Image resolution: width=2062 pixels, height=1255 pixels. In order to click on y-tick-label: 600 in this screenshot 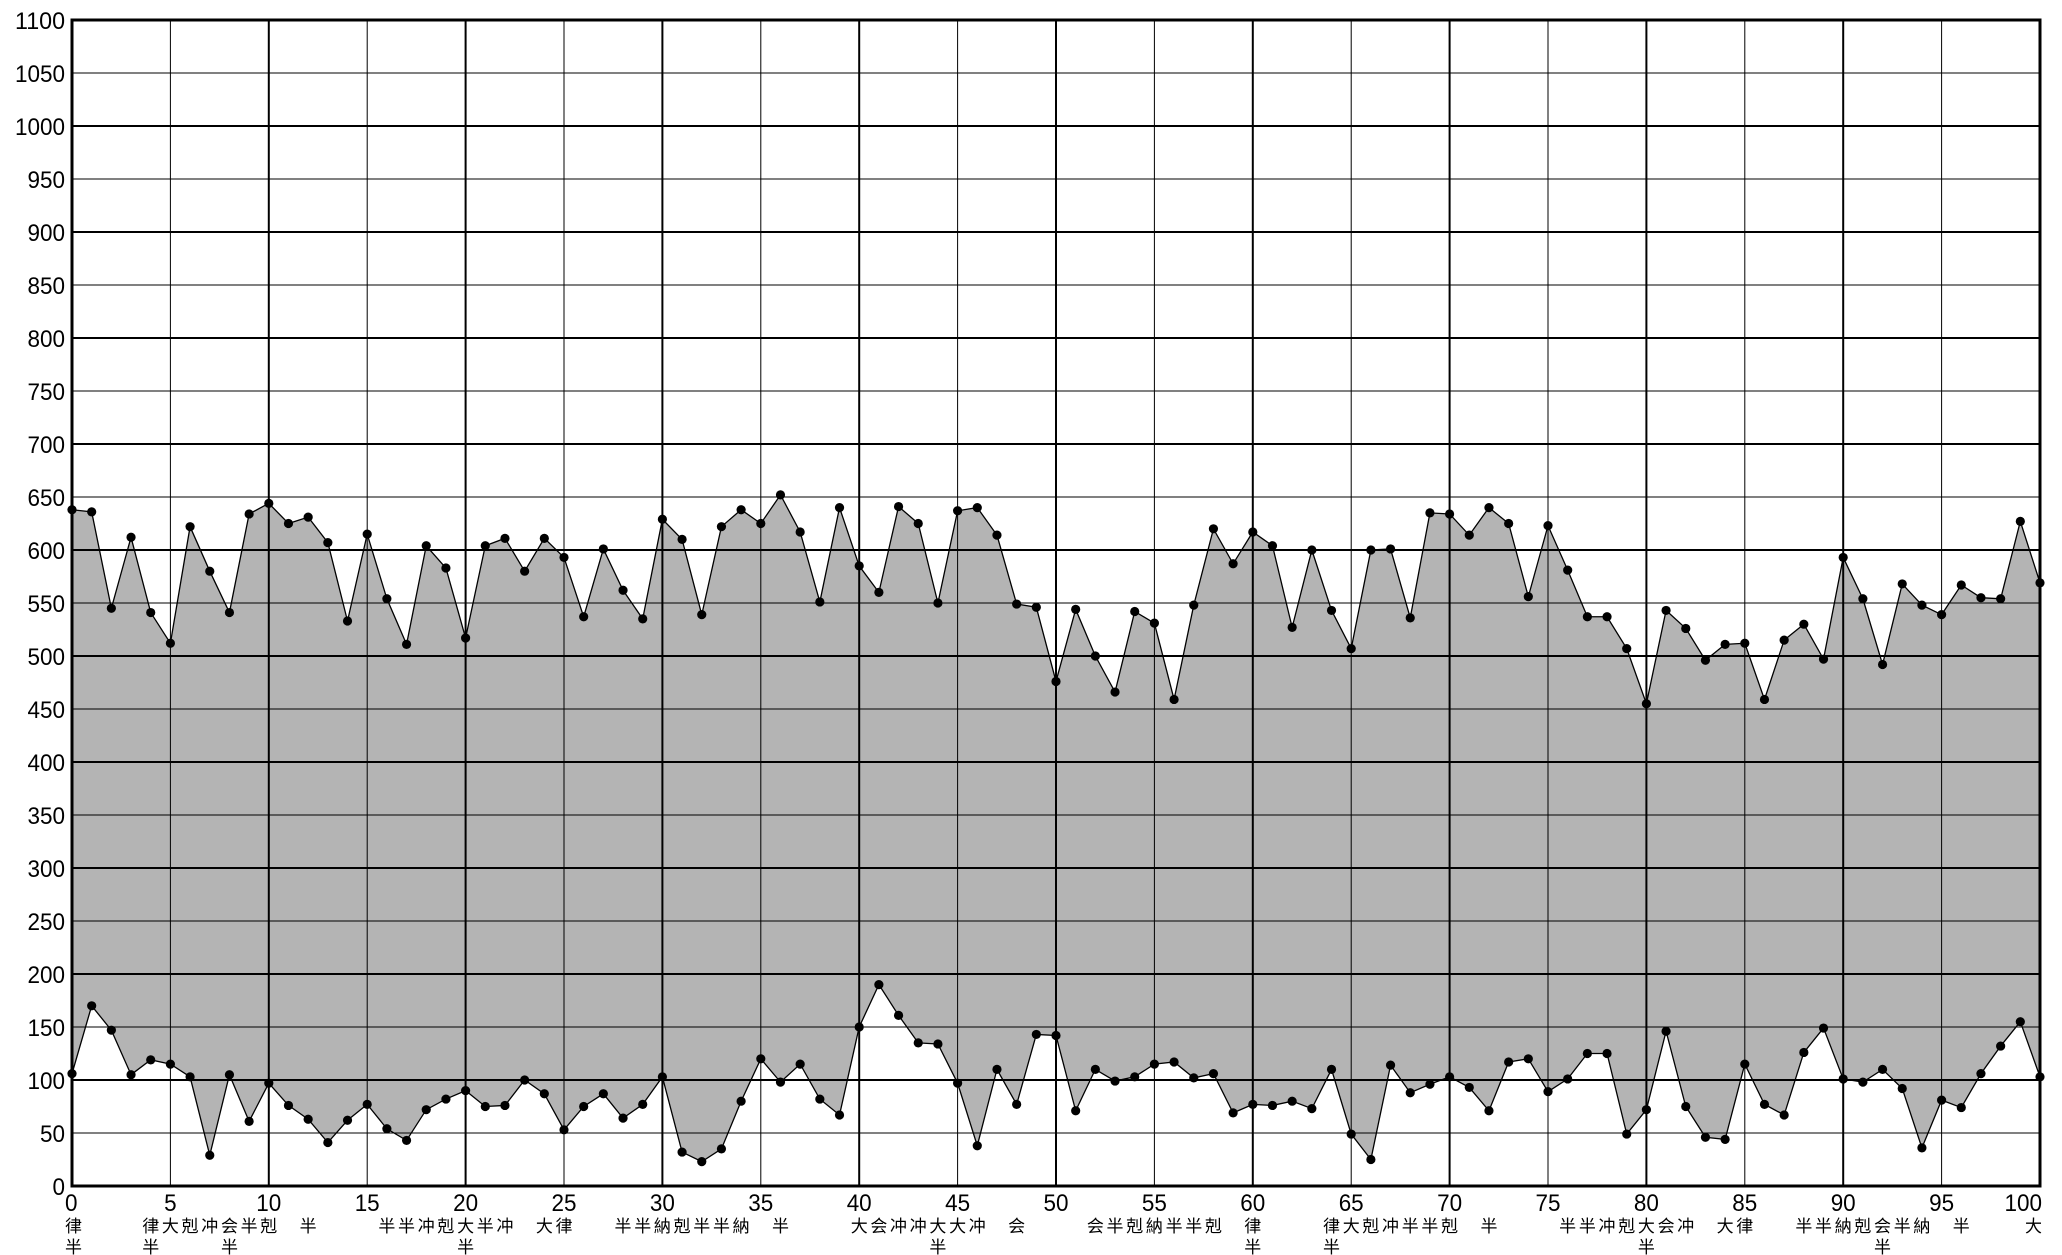, I will do `click(47, 551)`.